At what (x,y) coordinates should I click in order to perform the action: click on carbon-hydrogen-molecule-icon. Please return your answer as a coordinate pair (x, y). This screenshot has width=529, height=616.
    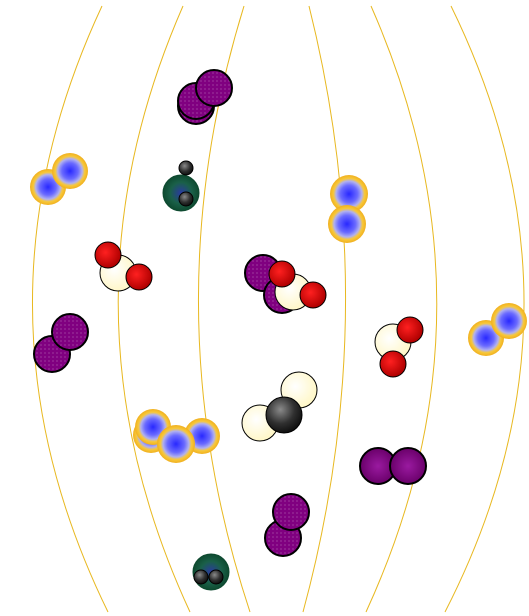
    Looking at the image, I should click on (279, 406).